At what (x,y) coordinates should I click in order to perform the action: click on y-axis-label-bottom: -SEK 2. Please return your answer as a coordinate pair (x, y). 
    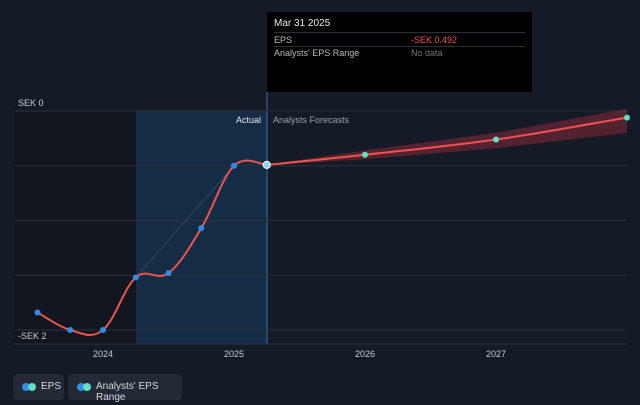
    Looking at the image, I should click on (32, 336).